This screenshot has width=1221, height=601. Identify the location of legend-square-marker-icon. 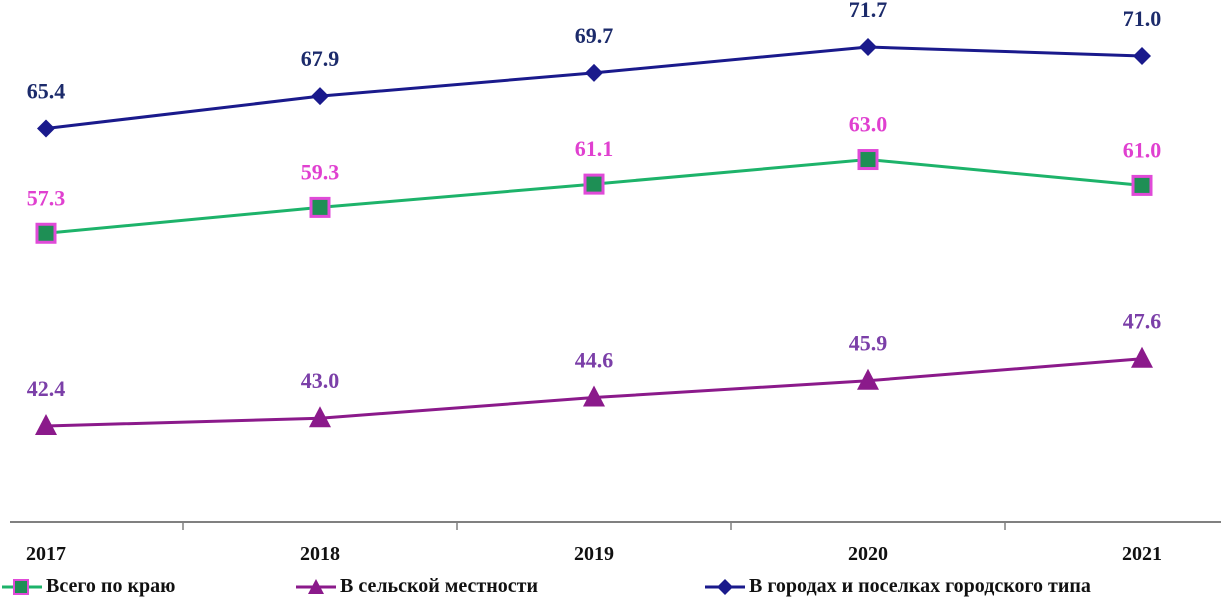
(22, 586).